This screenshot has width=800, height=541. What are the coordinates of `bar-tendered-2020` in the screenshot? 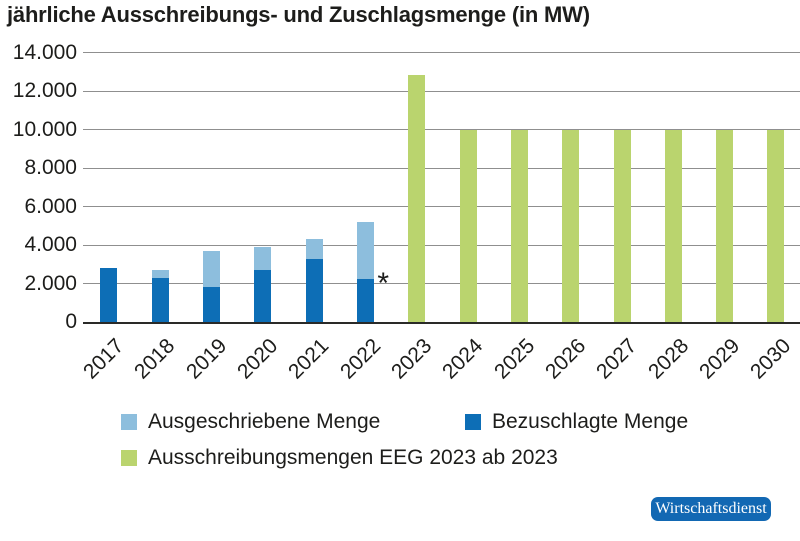 It's located at (263, 258).